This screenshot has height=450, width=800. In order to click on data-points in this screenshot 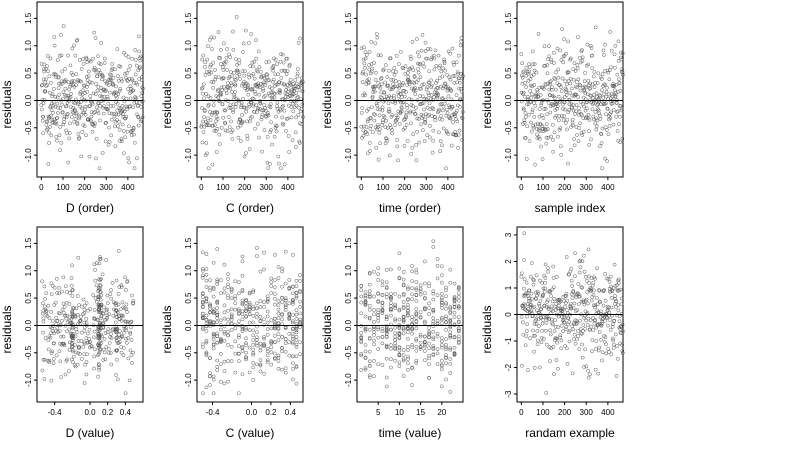, I will do `click(252, 93)`.